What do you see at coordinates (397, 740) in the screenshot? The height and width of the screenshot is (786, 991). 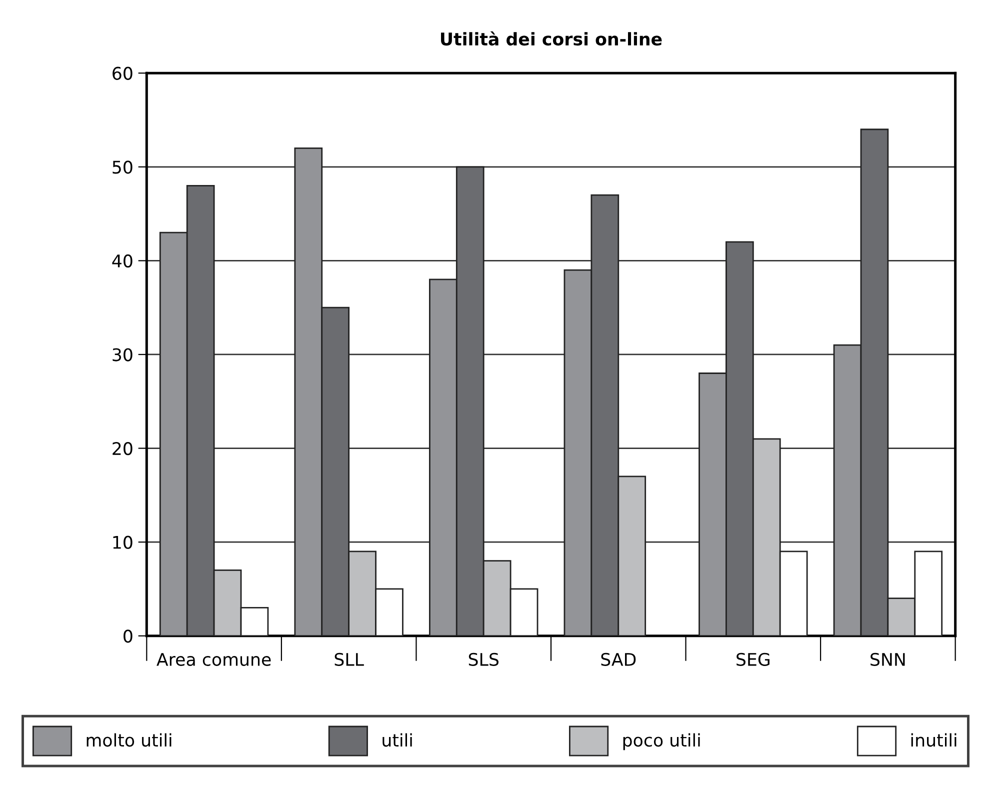 I see `legend-label: utili` at bounding box center [397, 740].